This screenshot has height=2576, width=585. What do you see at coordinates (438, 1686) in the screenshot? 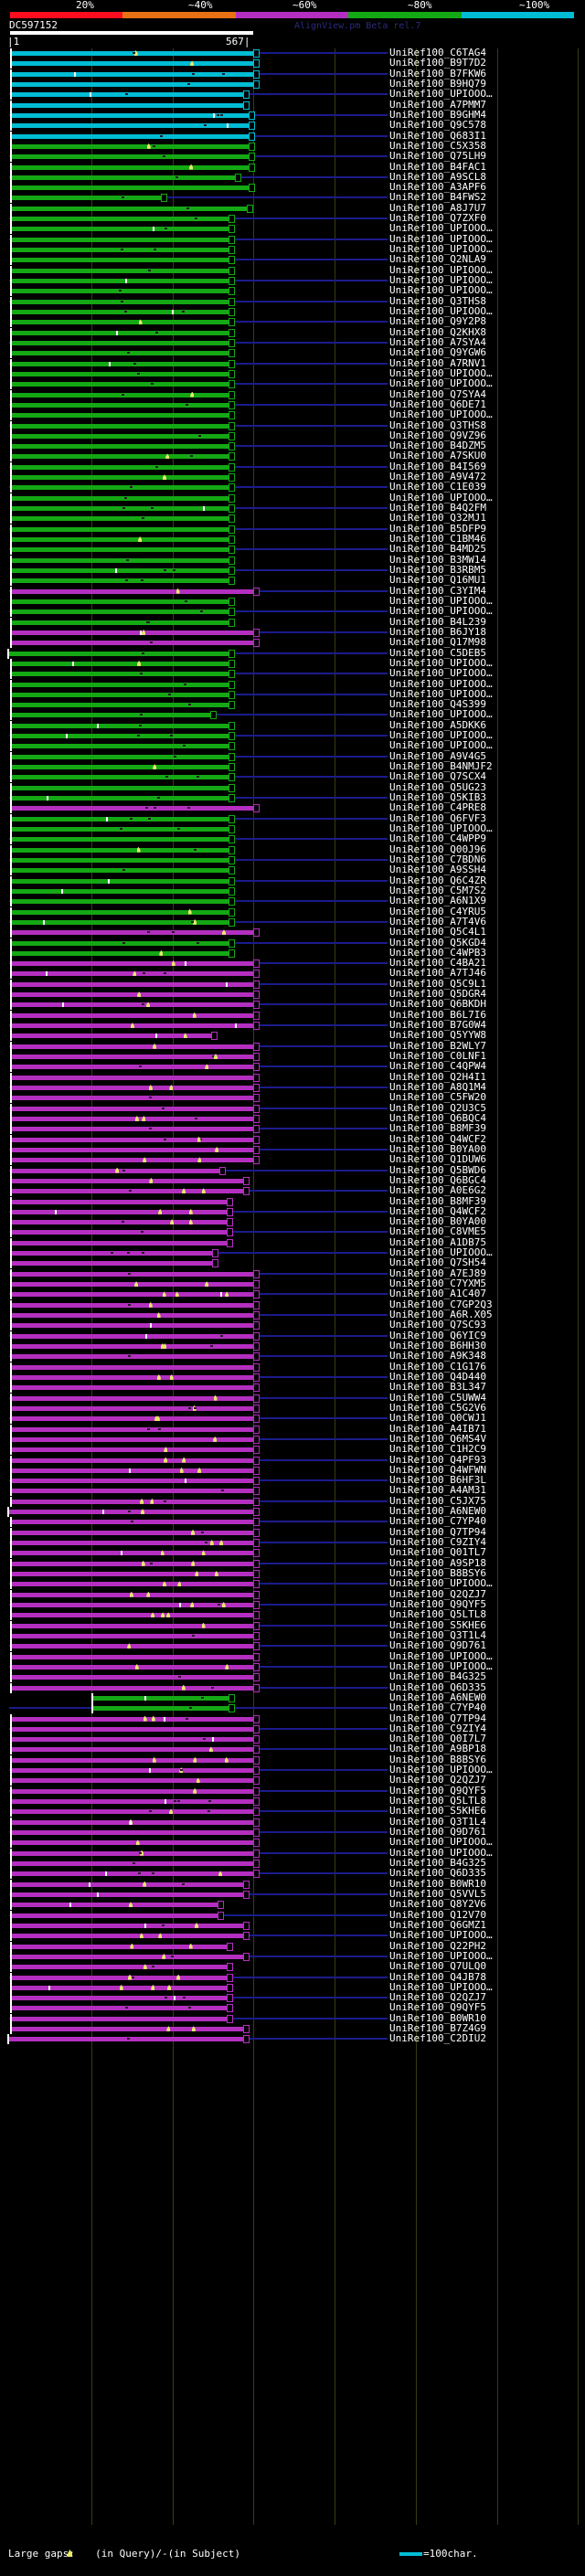
I see `hit-label: UniRef100_Q6D335` at bounding box center [438, 1686].